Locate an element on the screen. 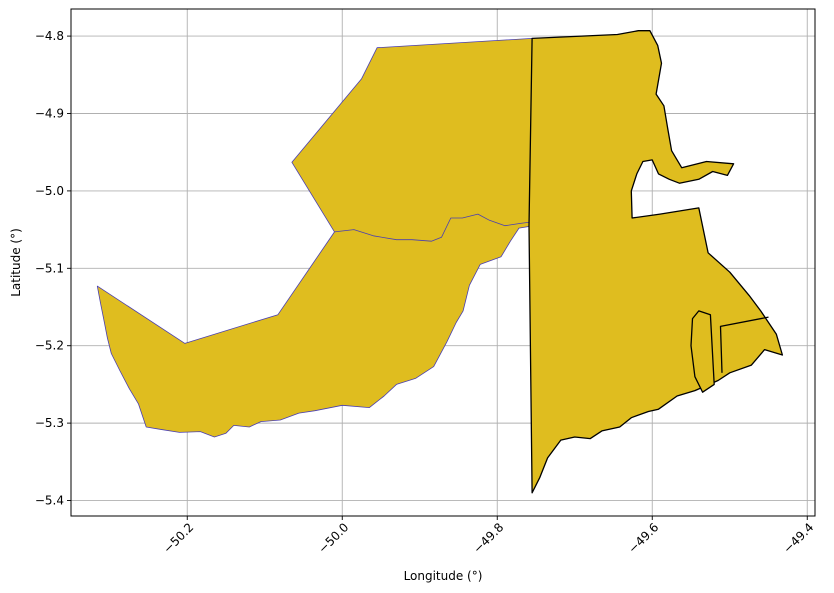  x-axis-ticks: −50.2 −50.0 −49.8 −49.6 −49.4 is located at coordinates (488, 536).